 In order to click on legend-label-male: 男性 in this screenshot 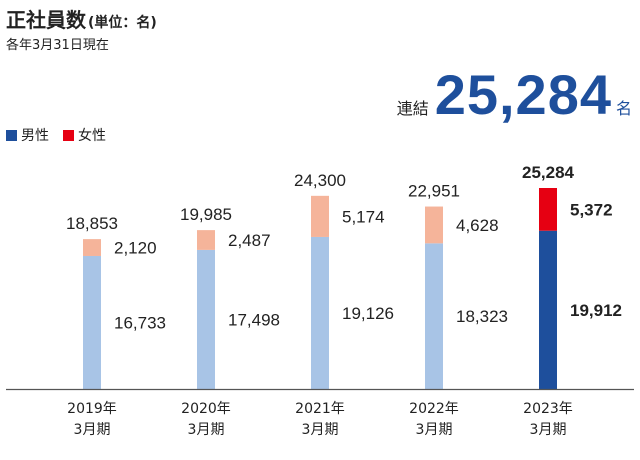, I will do `click(35, 136)`.